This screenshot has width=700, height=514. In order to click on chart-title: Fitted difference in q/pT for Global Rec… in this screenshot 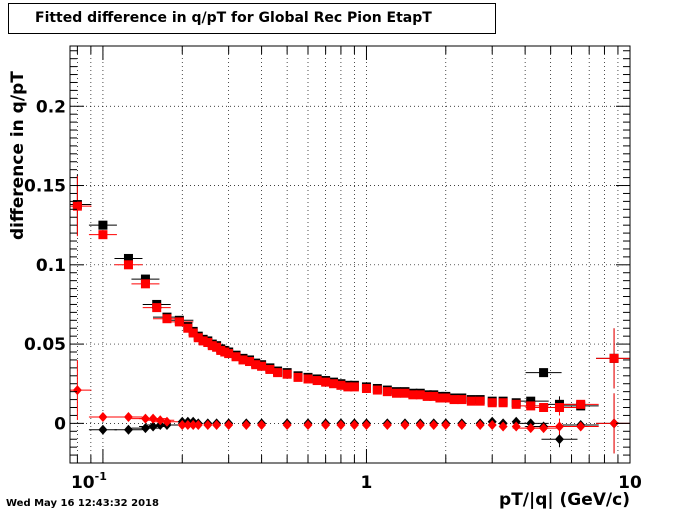, I will do `click(252, 18)`.